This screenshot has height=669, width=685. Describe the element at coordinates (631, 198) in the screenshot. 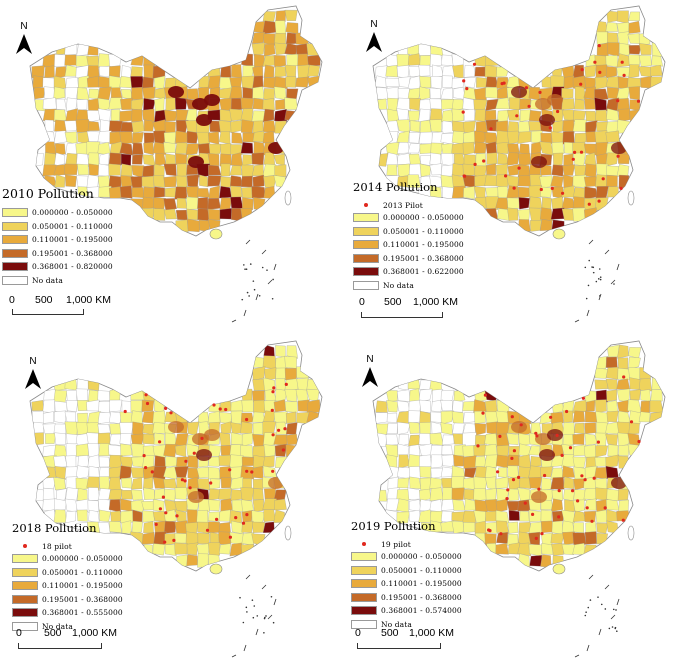

I see `taiwan-island` at that location.